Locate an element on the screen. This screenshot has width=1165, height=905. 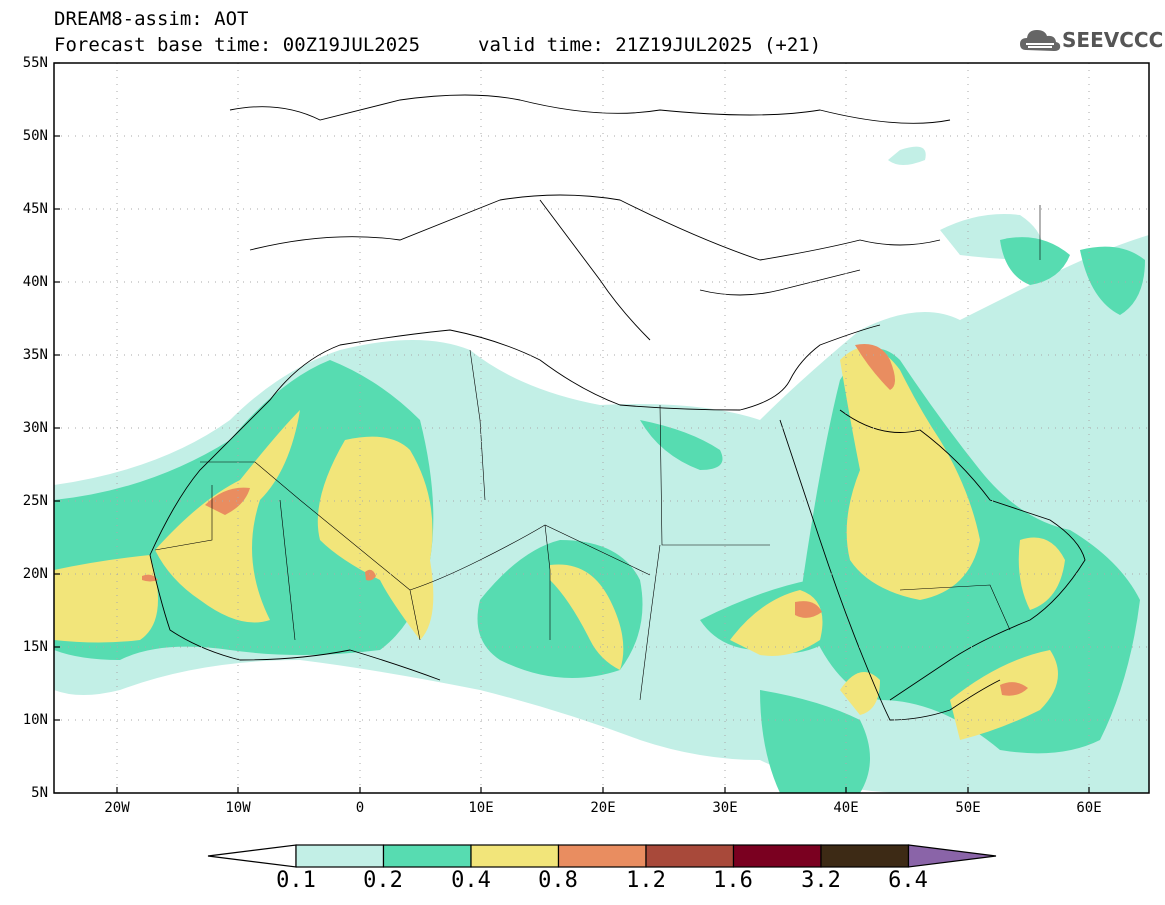
lat-label: 10N is located at coordinates (35, 720).